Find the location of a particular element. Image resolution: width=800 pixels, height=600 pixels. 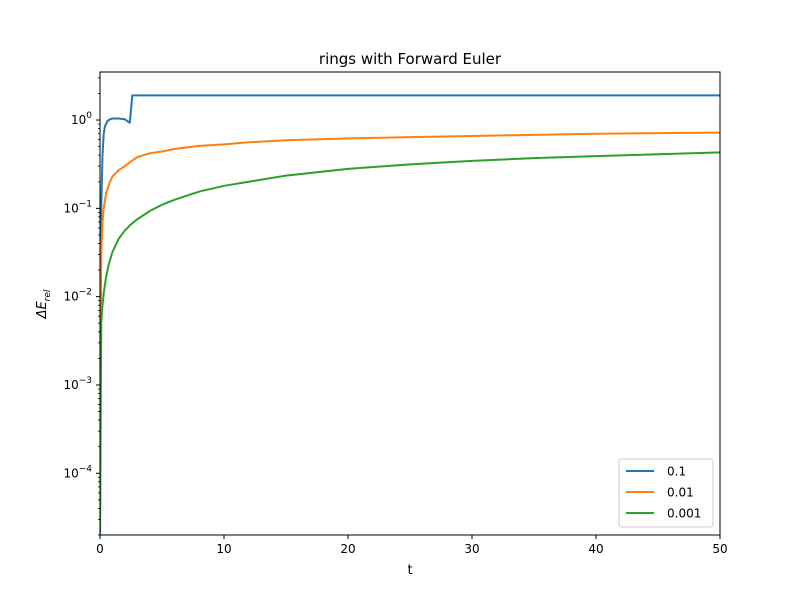

y-tick-label: 10⁻³ is located at coordinates (77, 384).